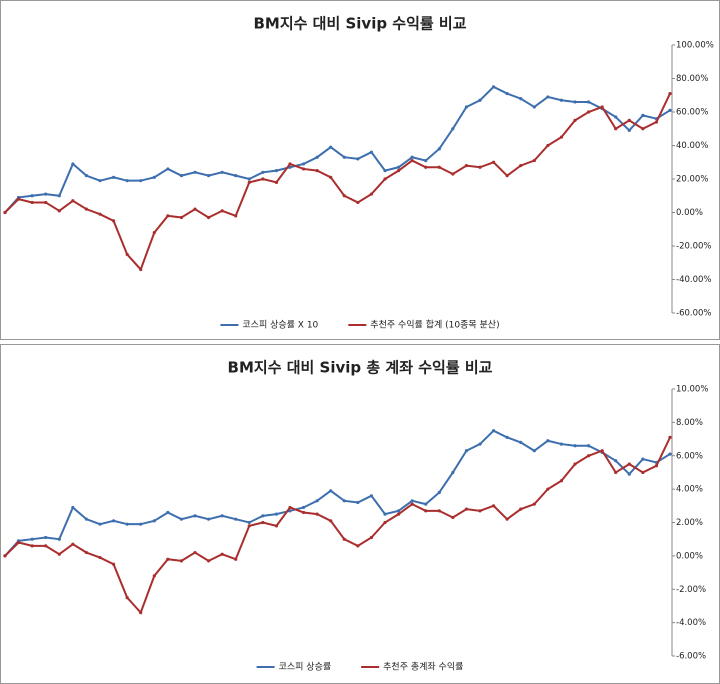 The height and width of the screenshot is (684, 720). What do you see at coordinates (360, 368) in the screenshot?
I see `chart-title: BM지수 대비 Sivip 총 계좌 수익률 비교` at bounding box center [360, 368].